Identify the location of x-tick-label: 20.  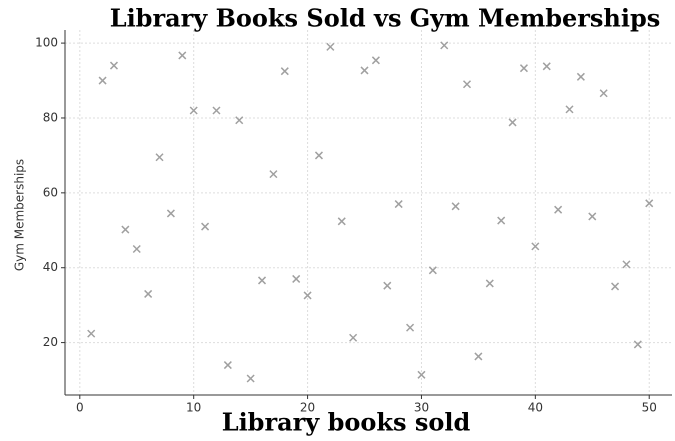
(307, 408).